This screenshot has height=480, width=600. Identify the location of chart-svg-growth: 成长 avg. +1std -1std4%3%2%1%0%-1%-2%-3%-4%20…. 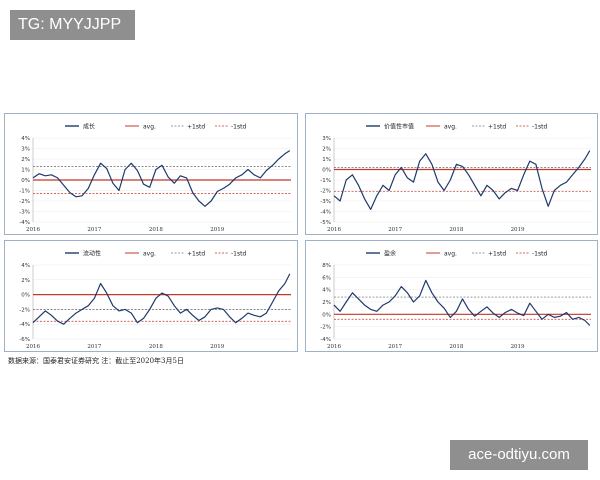
(155, 178).